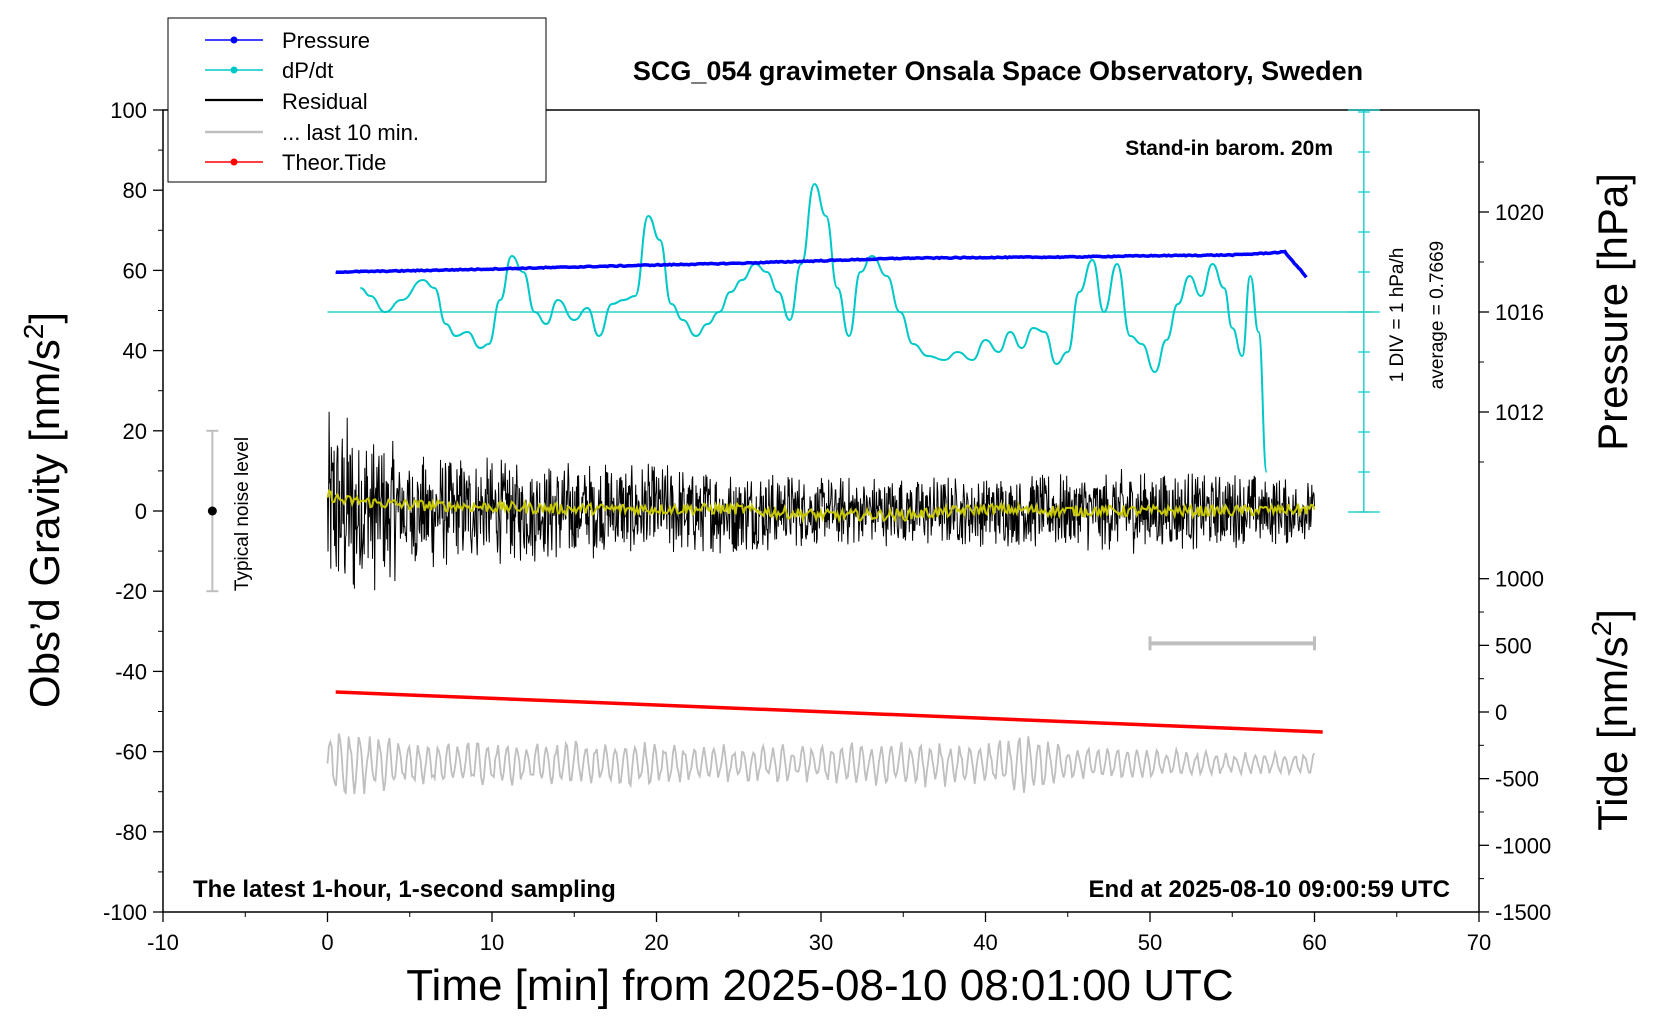  Describe the element at coordinates (135, 351) in the screenshot. I see `y-tick-label: 40` at that location.